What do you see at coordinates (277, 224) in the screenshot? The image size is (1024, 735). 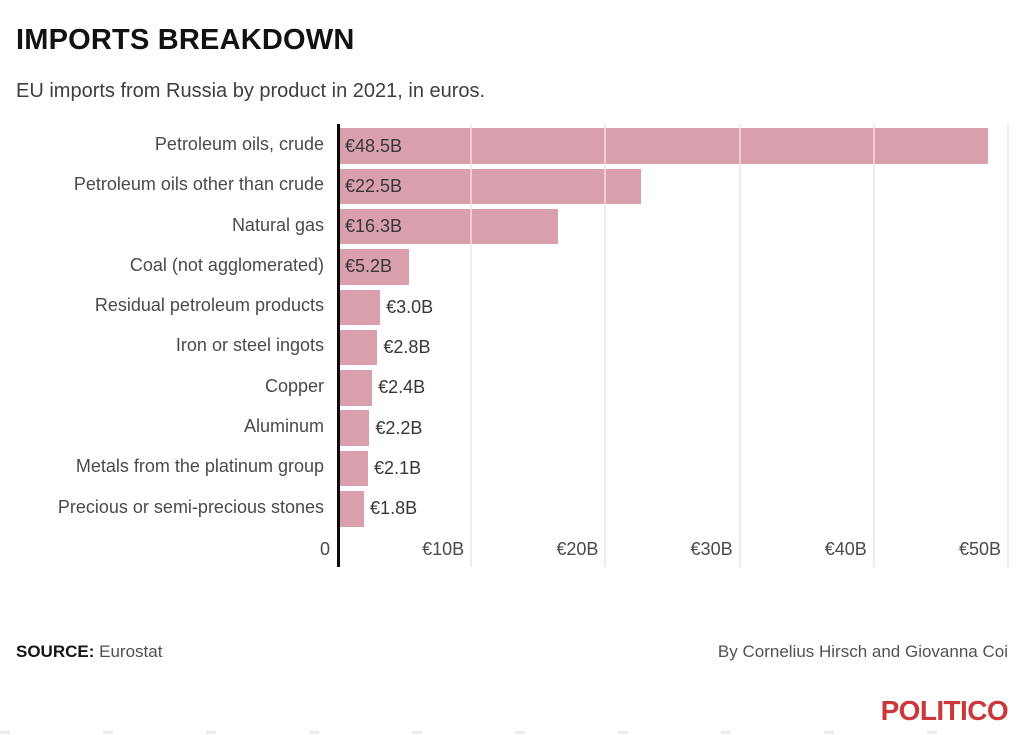 I see `category-label: Natural gas` at bounding box center [277, 224].